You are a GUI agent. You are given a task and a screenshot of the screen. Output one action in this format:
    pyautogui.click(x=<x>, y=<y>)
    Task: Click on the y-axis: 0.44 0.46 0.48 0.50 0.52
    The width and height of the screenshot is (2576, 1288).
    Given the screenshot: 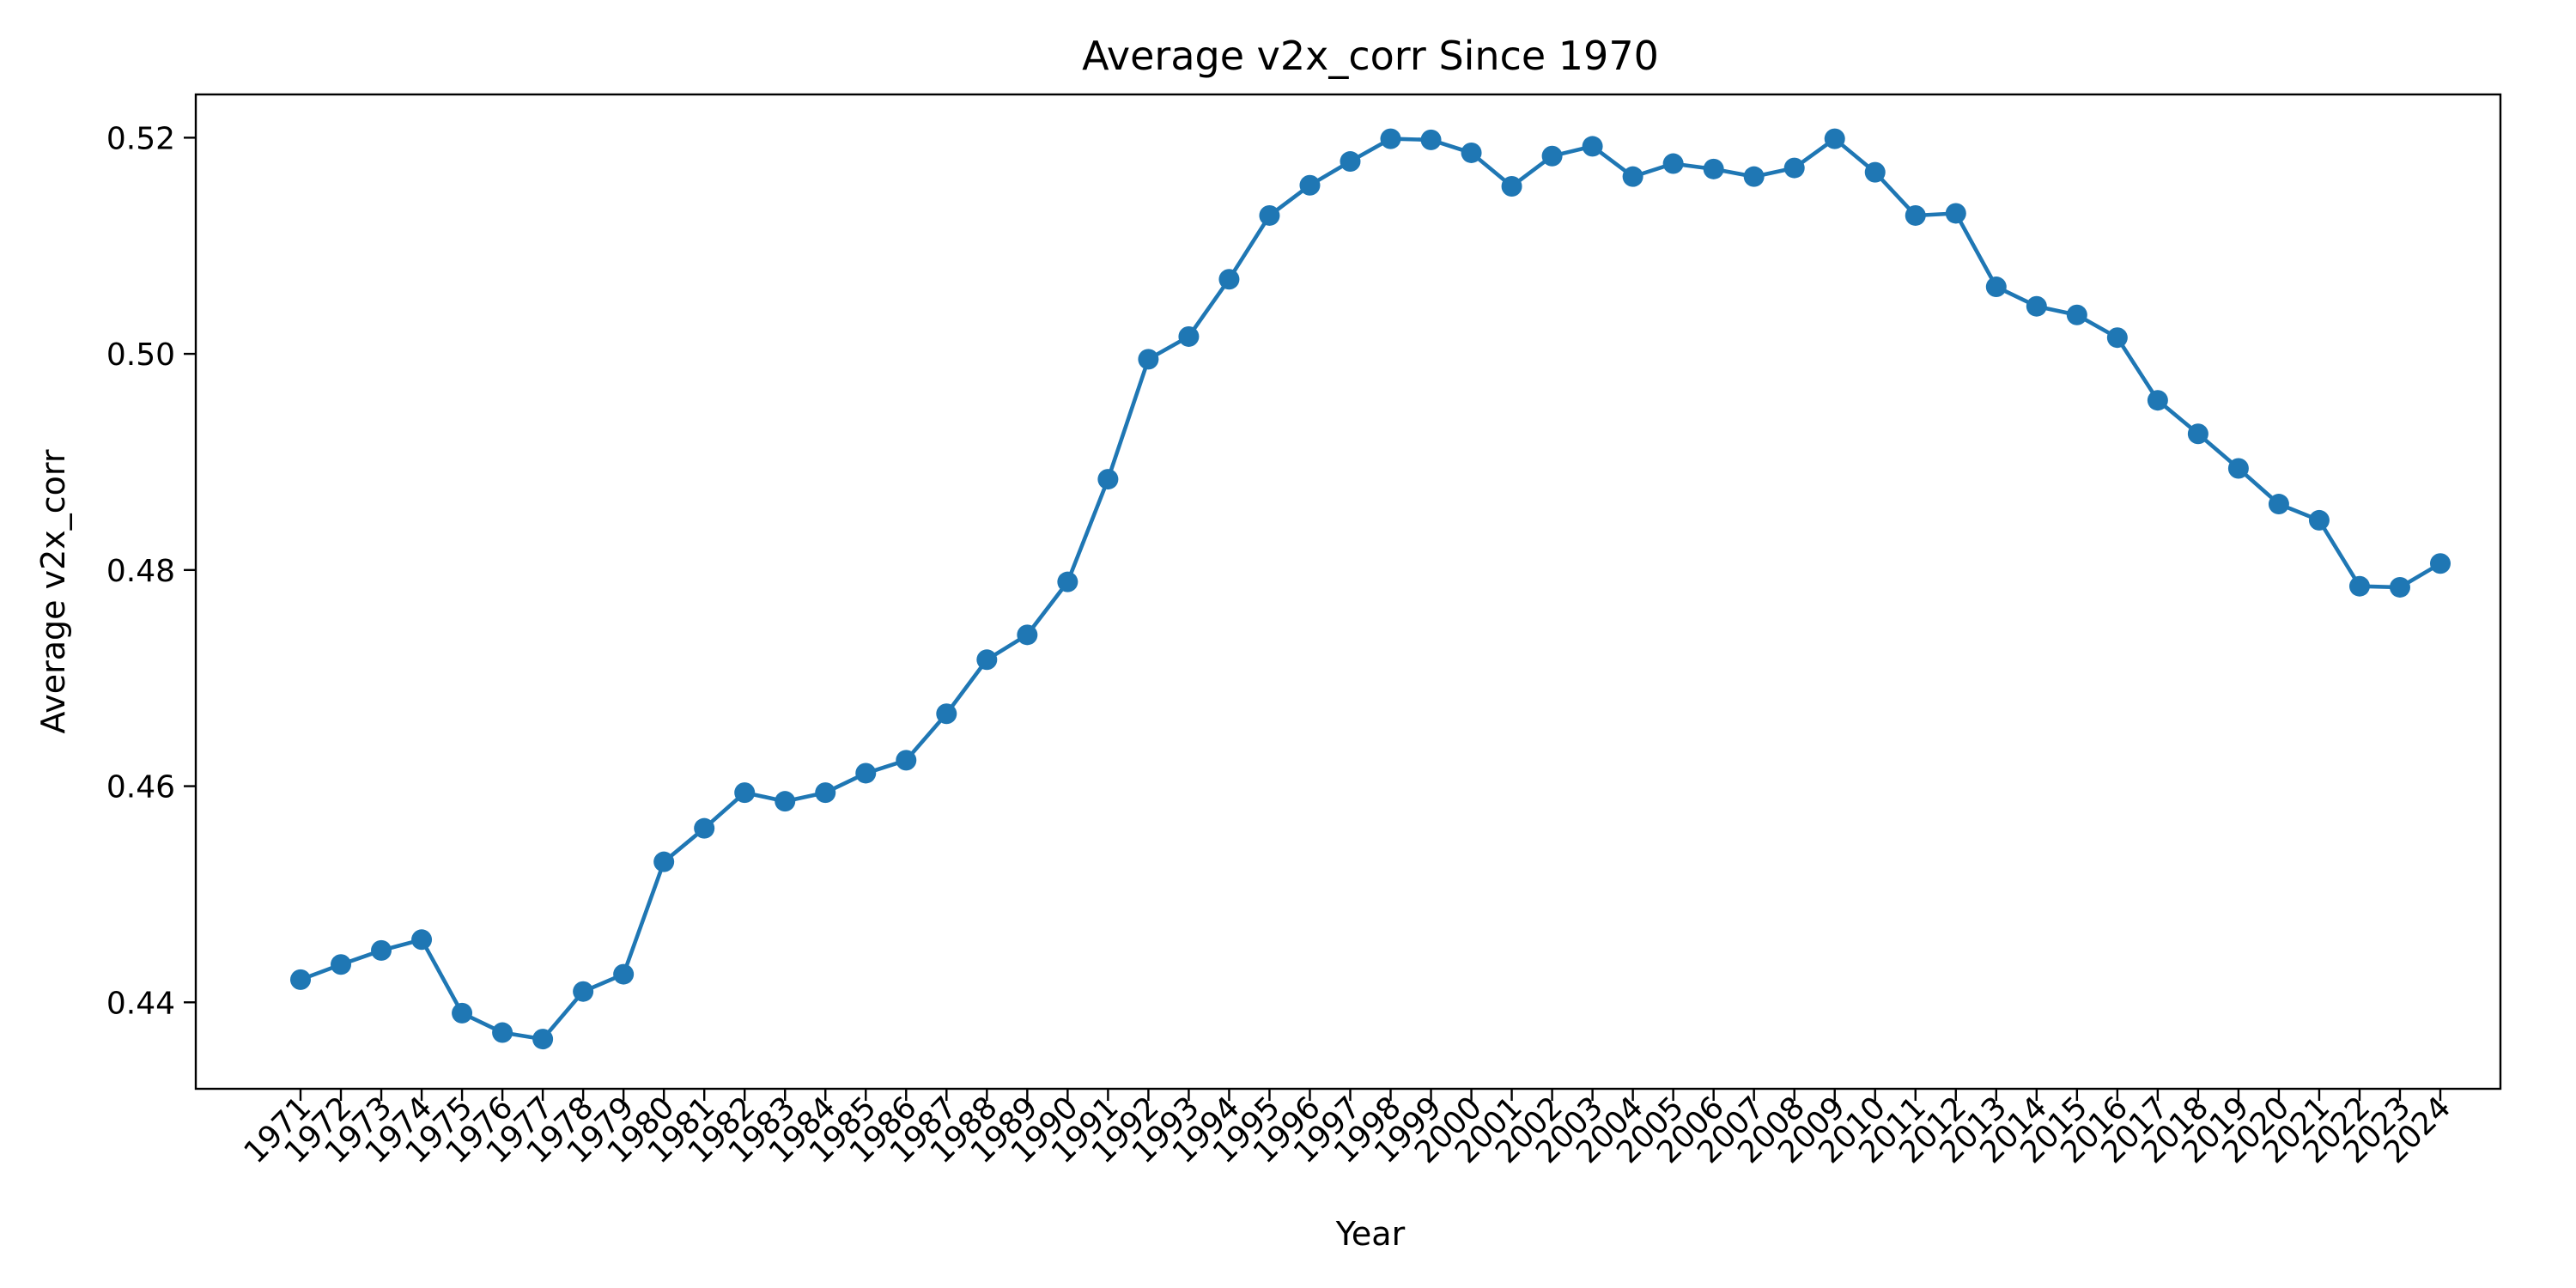 What is the action you would take?
    pyautogui.click(x=151, y=571)
    